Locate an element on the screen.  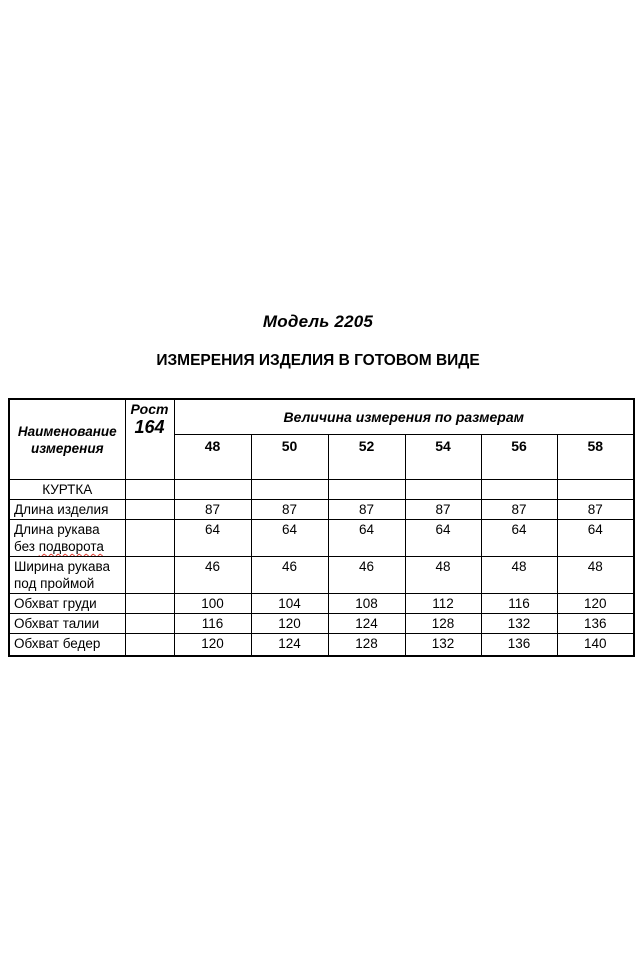
table-row: Обхват груди 100 104 108 112 116 120 is located at coordinates (321, 603).